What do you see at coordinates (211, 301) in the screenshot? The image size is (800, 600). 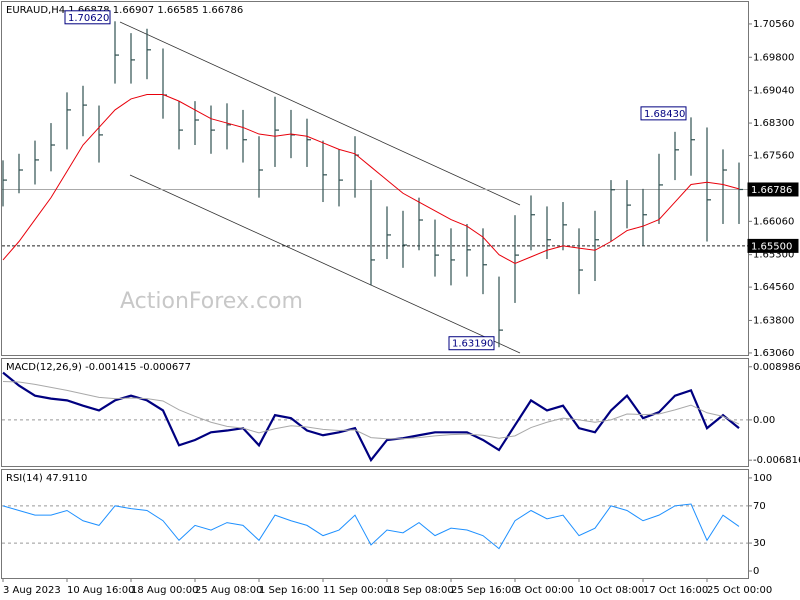 I see `watermark: ActionForex.com` at bounding box center [211, 301].